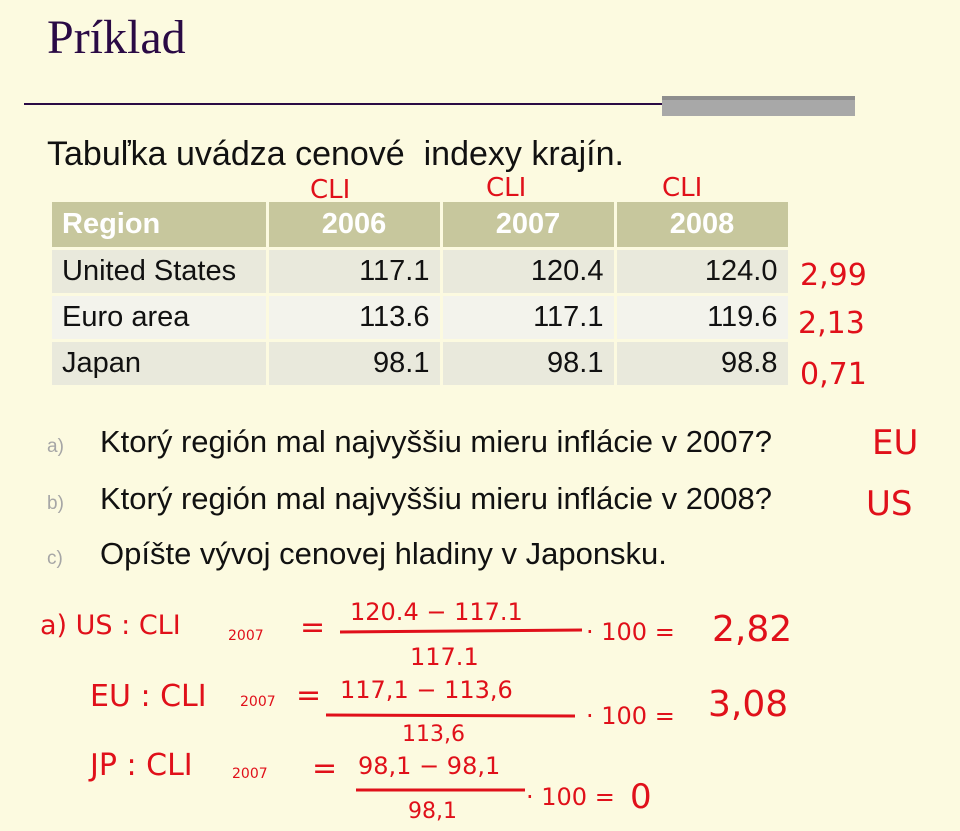 The height and width of the screenshot is (831, 960). What do you see at coordinates (110, 625) in the screenshot?
I see `hw-calc-us-label: a) US : CLI` at bounding box center [110, 625].